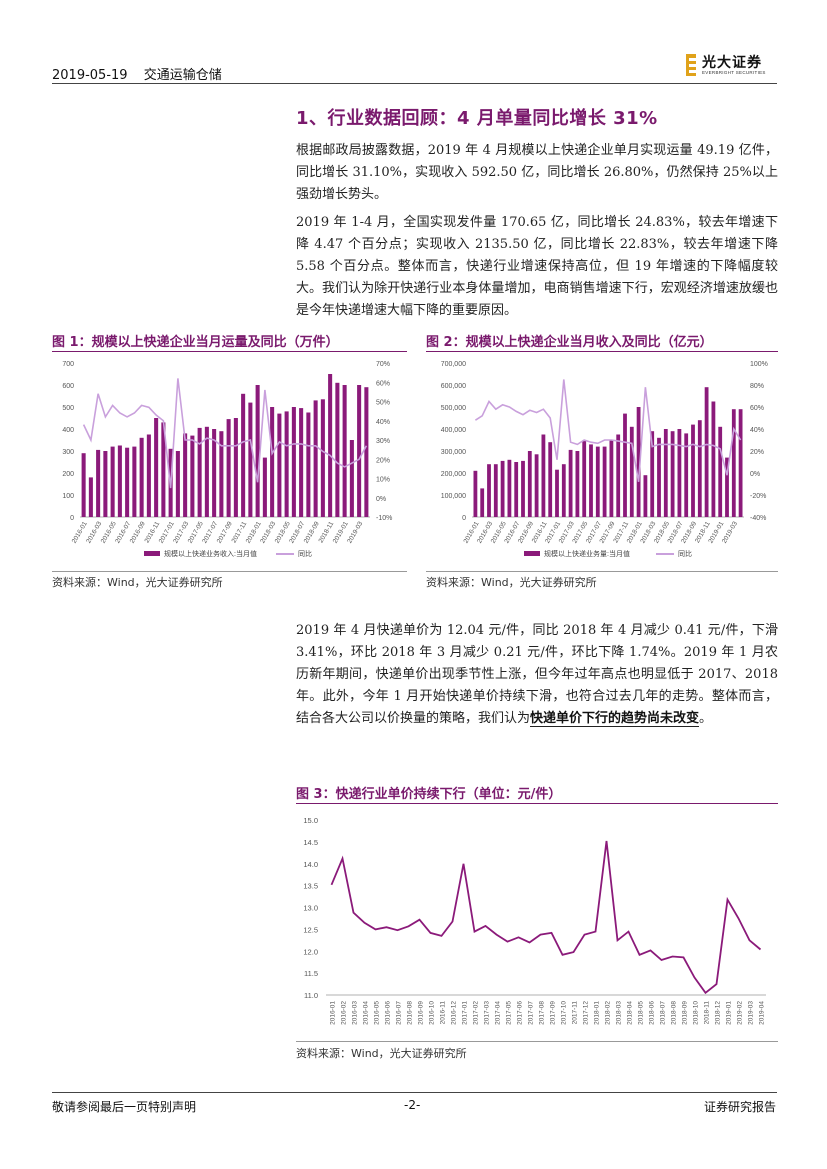 The image size is (827, 1169). Describe the element at coordinates (384, 518) in the screenshot. I see `y-right-tick-label: -10%` at that location.